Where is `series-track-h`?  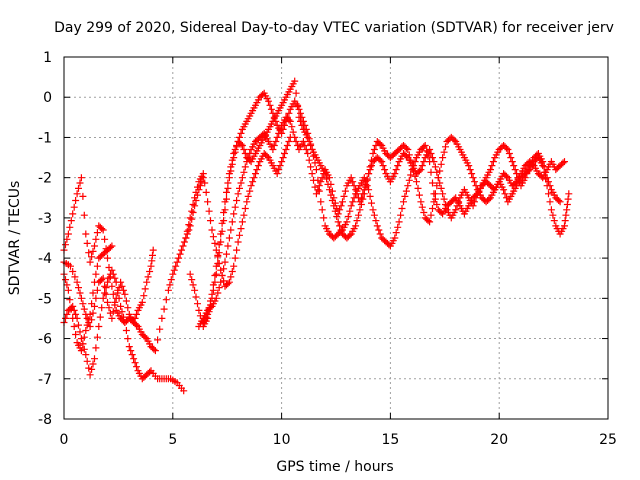
series-track-h is located at coordinates (238, 211).